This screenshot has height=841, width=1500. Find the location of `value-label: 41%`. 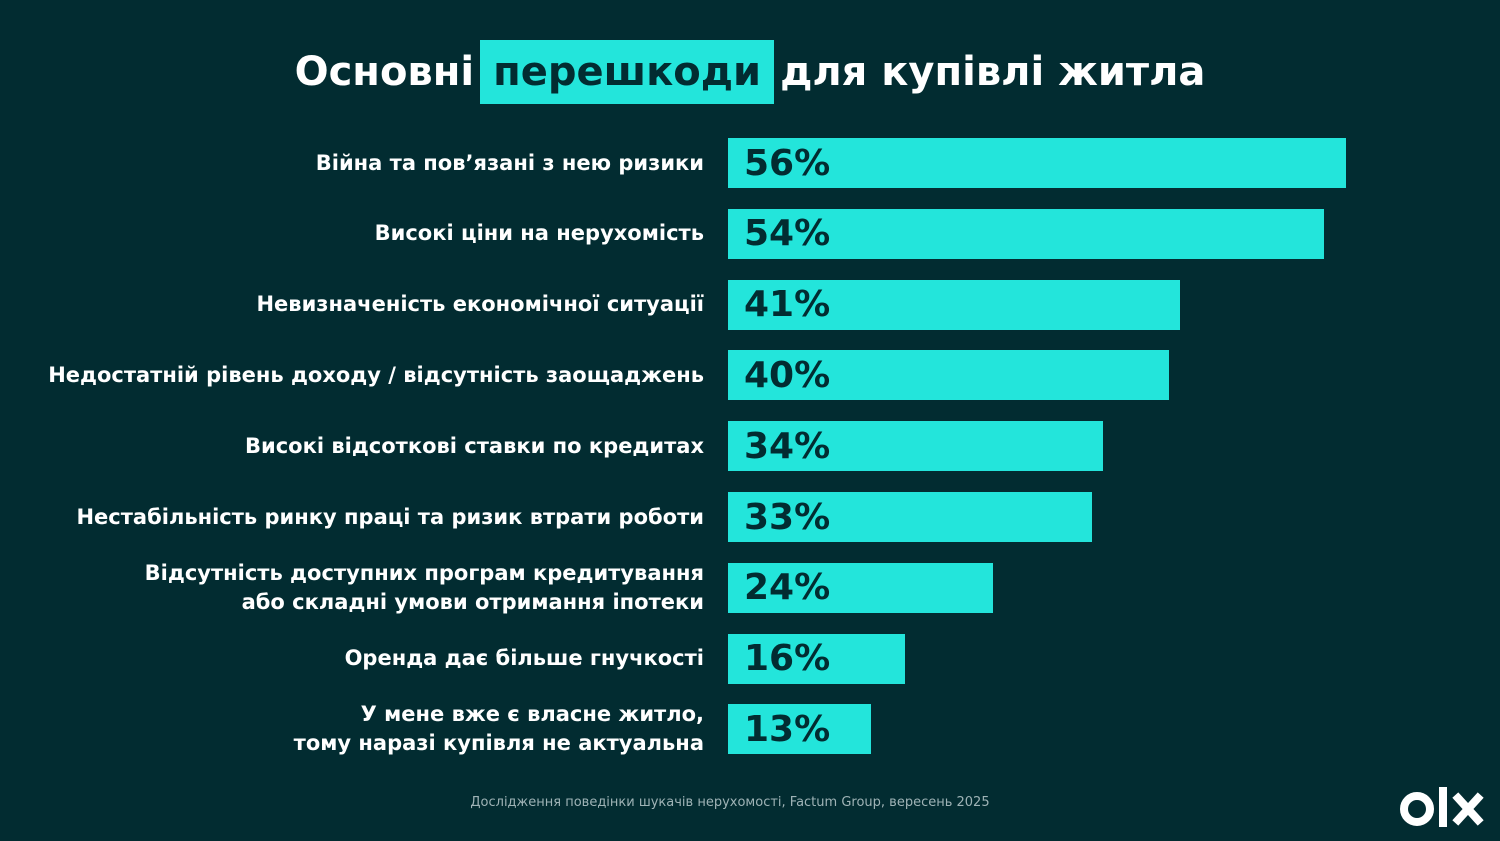

value-label: 41% is located at coordinates (787, 305).